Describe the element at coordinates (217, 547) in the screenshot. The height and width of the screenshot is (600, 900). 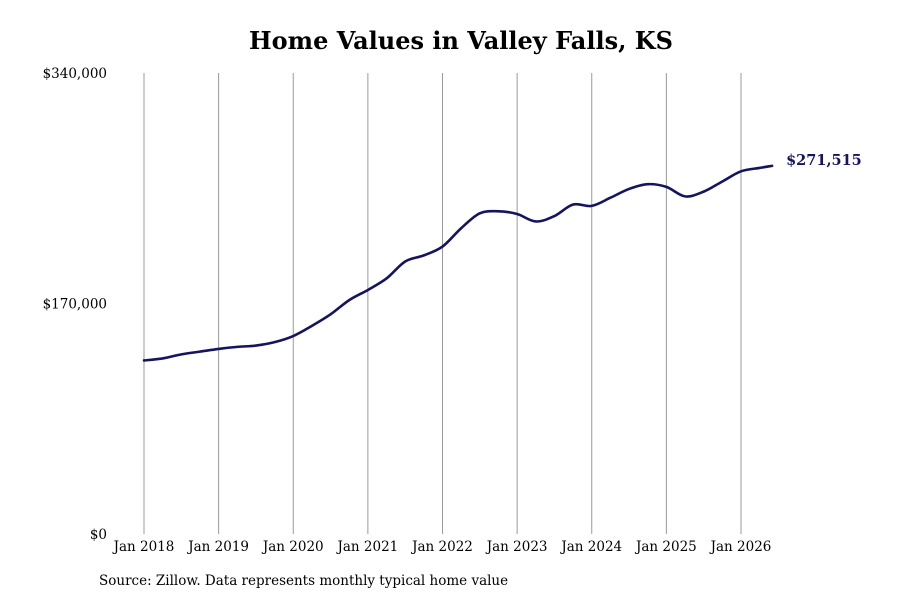
I see `x-tick-label: Jan 2019` at that location.